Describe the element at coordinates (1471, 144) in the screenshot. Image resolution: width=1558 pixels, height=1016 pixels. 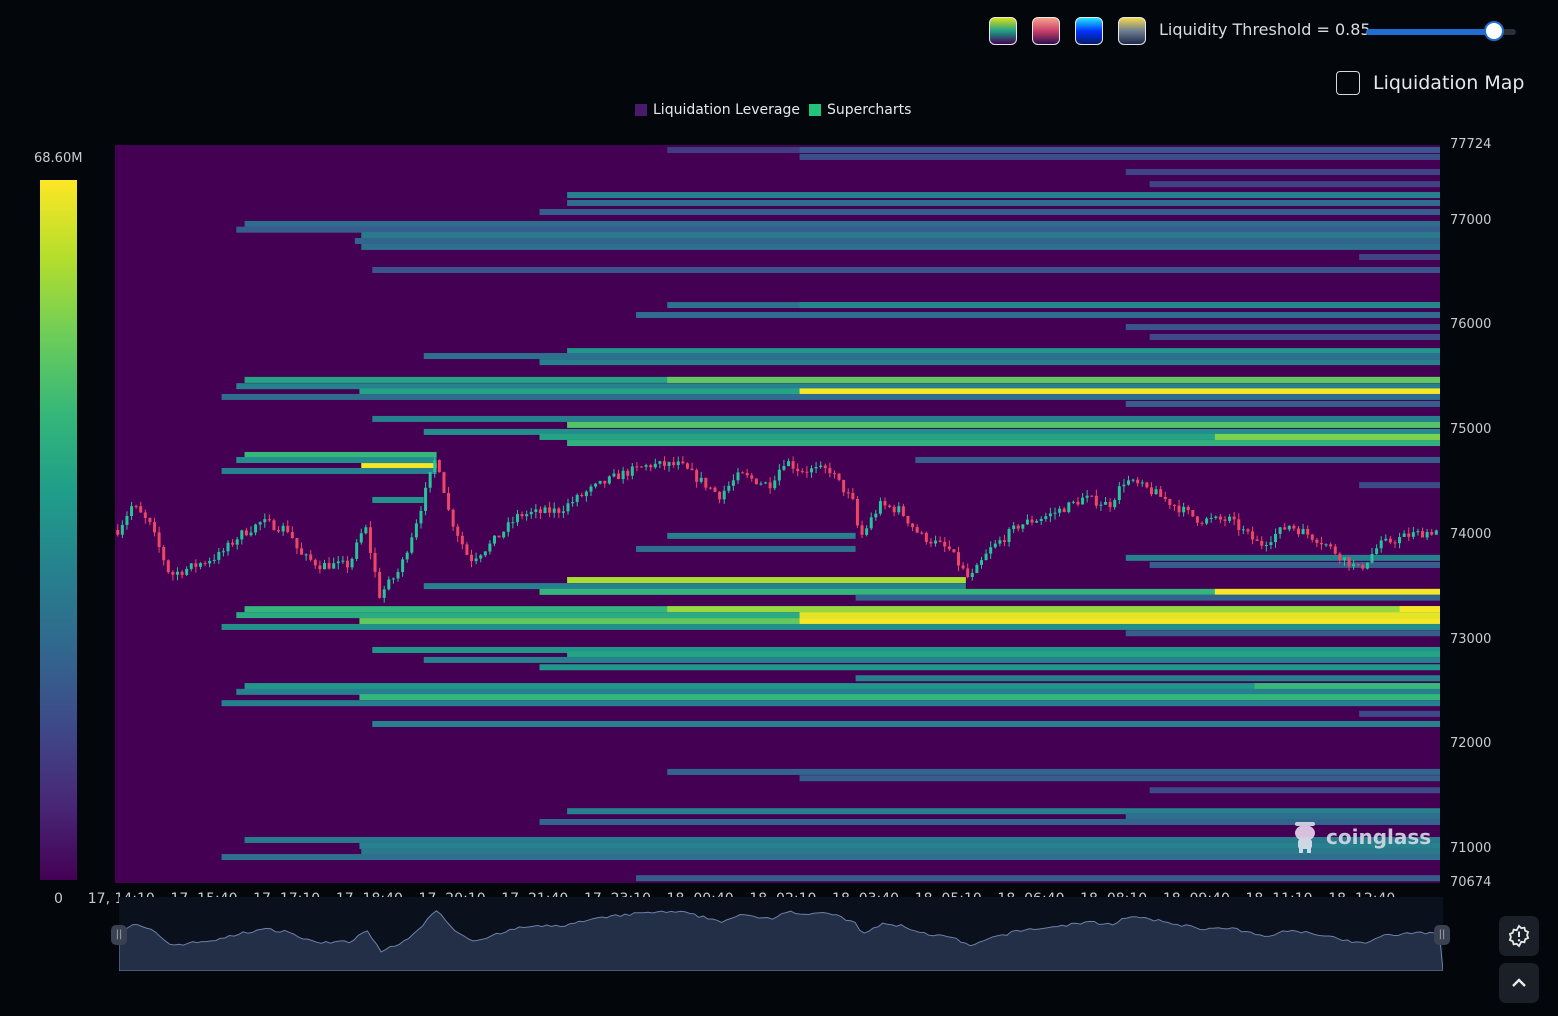
I see `y-tick-label: 77724` at that location.